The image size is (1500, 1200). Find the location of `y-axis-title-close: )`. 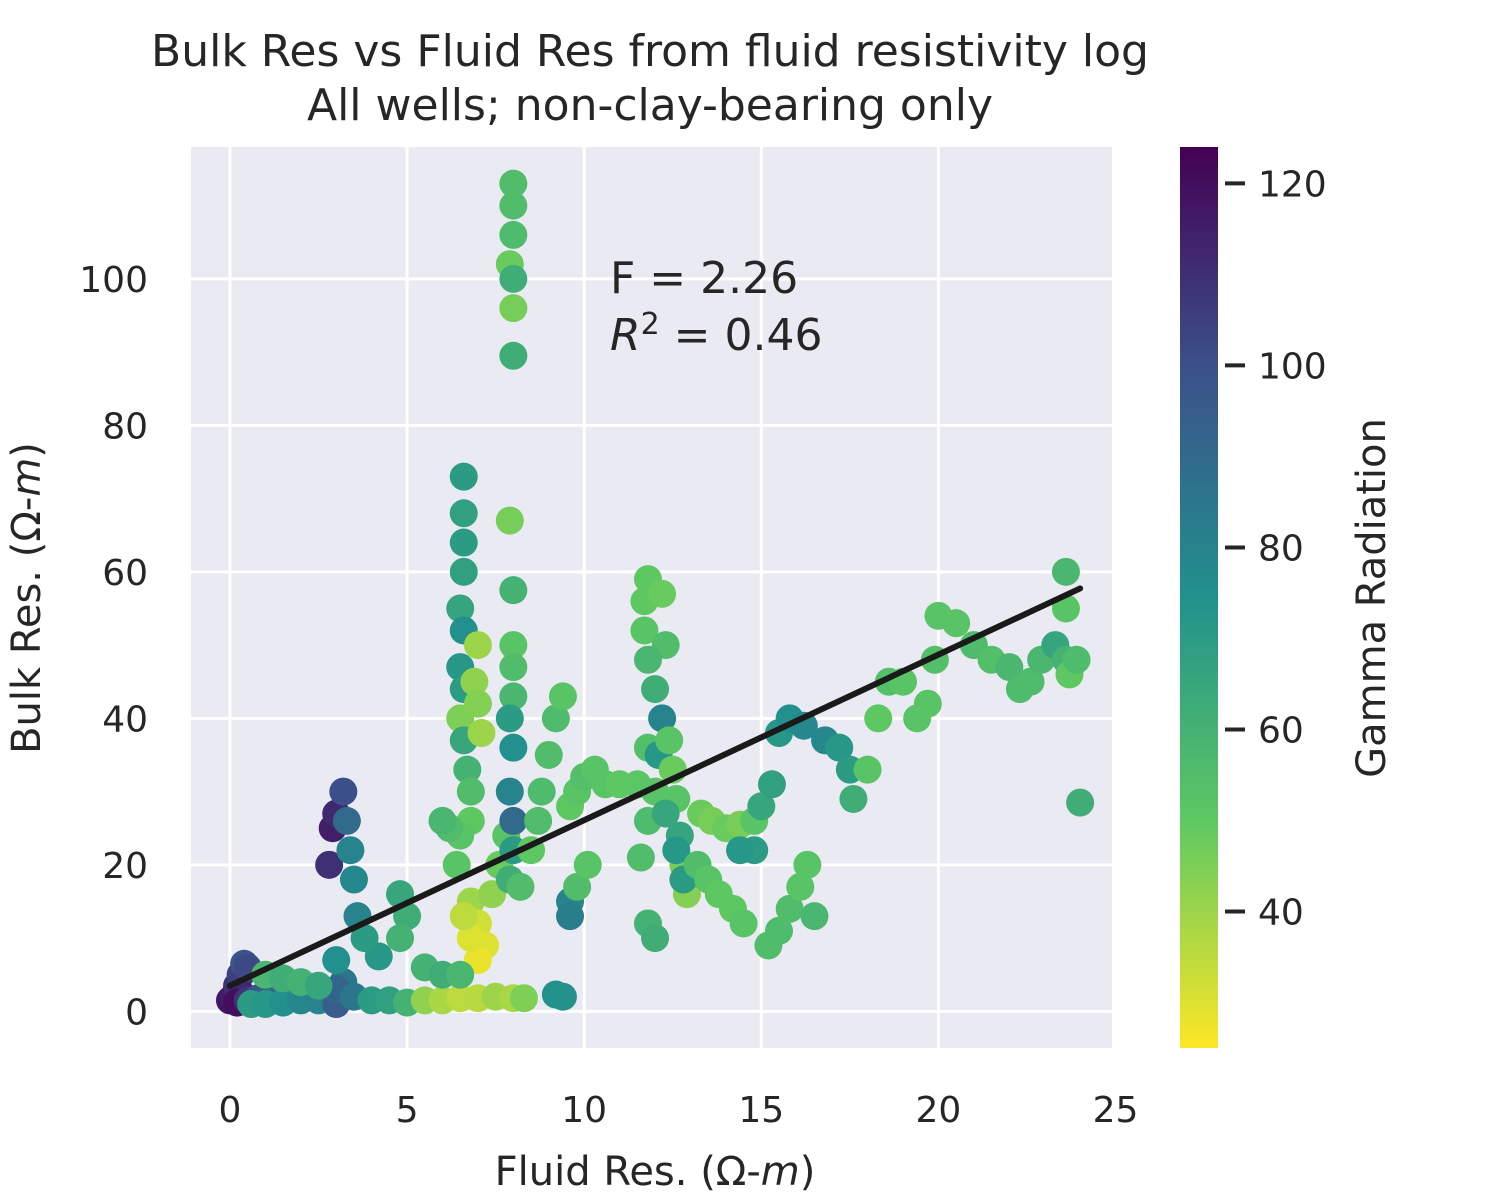

y-axis-title-close: ) is located at coordinates (27, 450).